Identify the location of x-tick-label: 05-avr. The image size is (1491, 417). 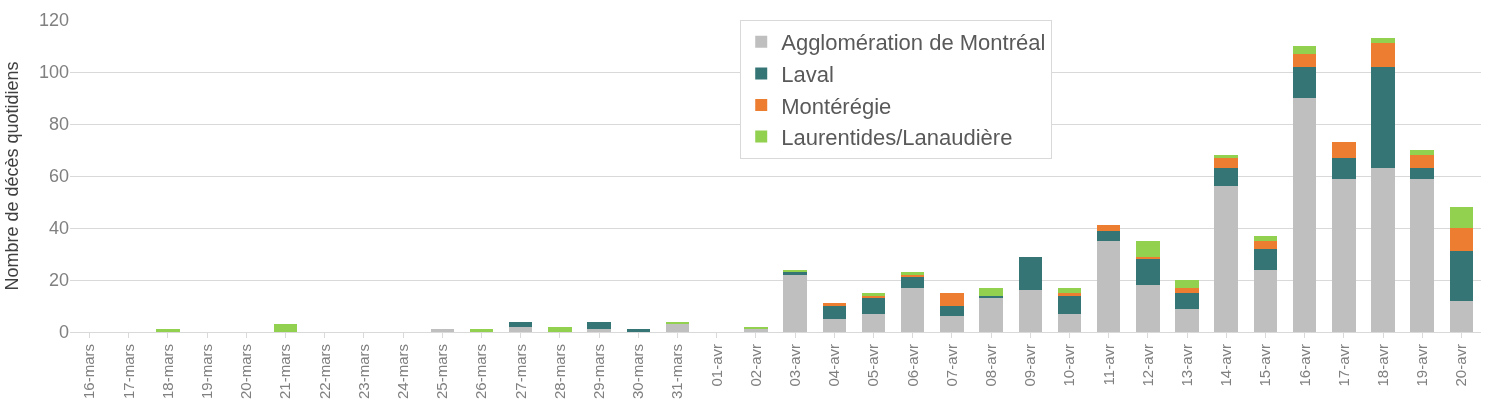
(873, 365).